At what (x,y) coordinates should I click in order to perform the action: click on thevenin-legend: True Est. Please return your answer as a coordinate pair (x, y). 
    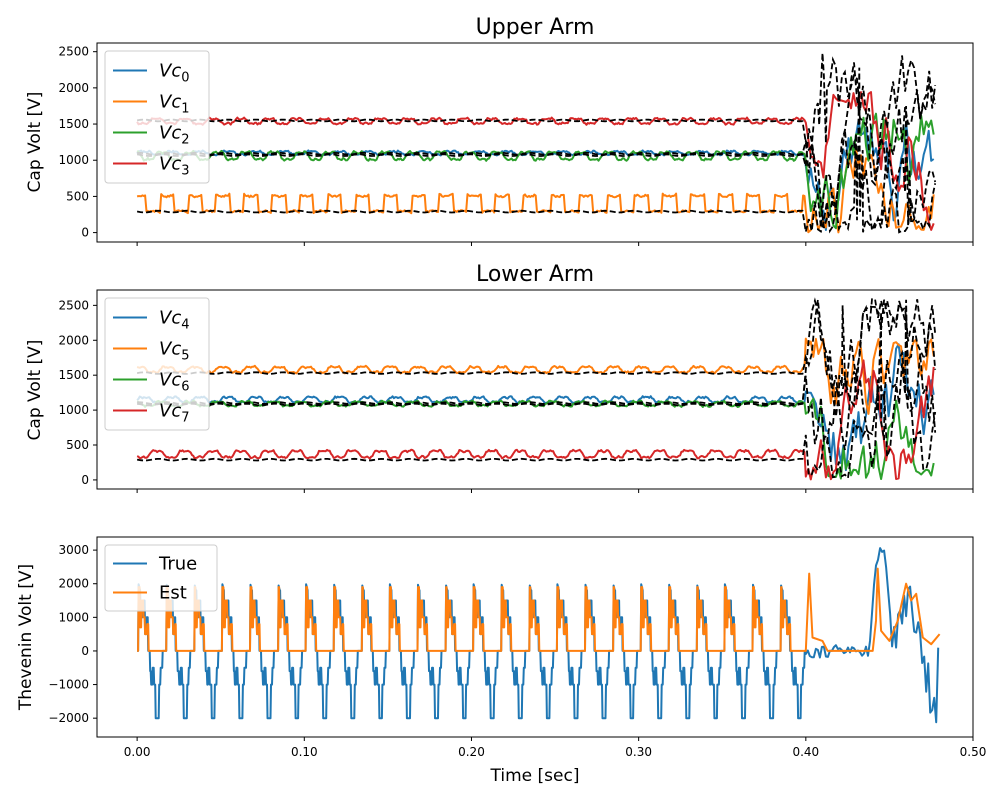
    Looking at the image, I should click on (161, 578).